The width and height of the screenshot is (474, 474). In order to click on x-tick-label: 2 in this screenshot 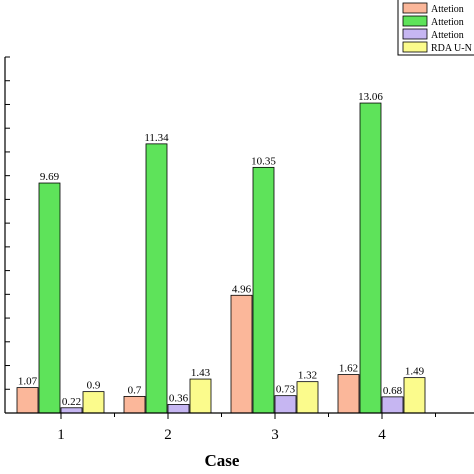, I will do `click(168, 435)`.